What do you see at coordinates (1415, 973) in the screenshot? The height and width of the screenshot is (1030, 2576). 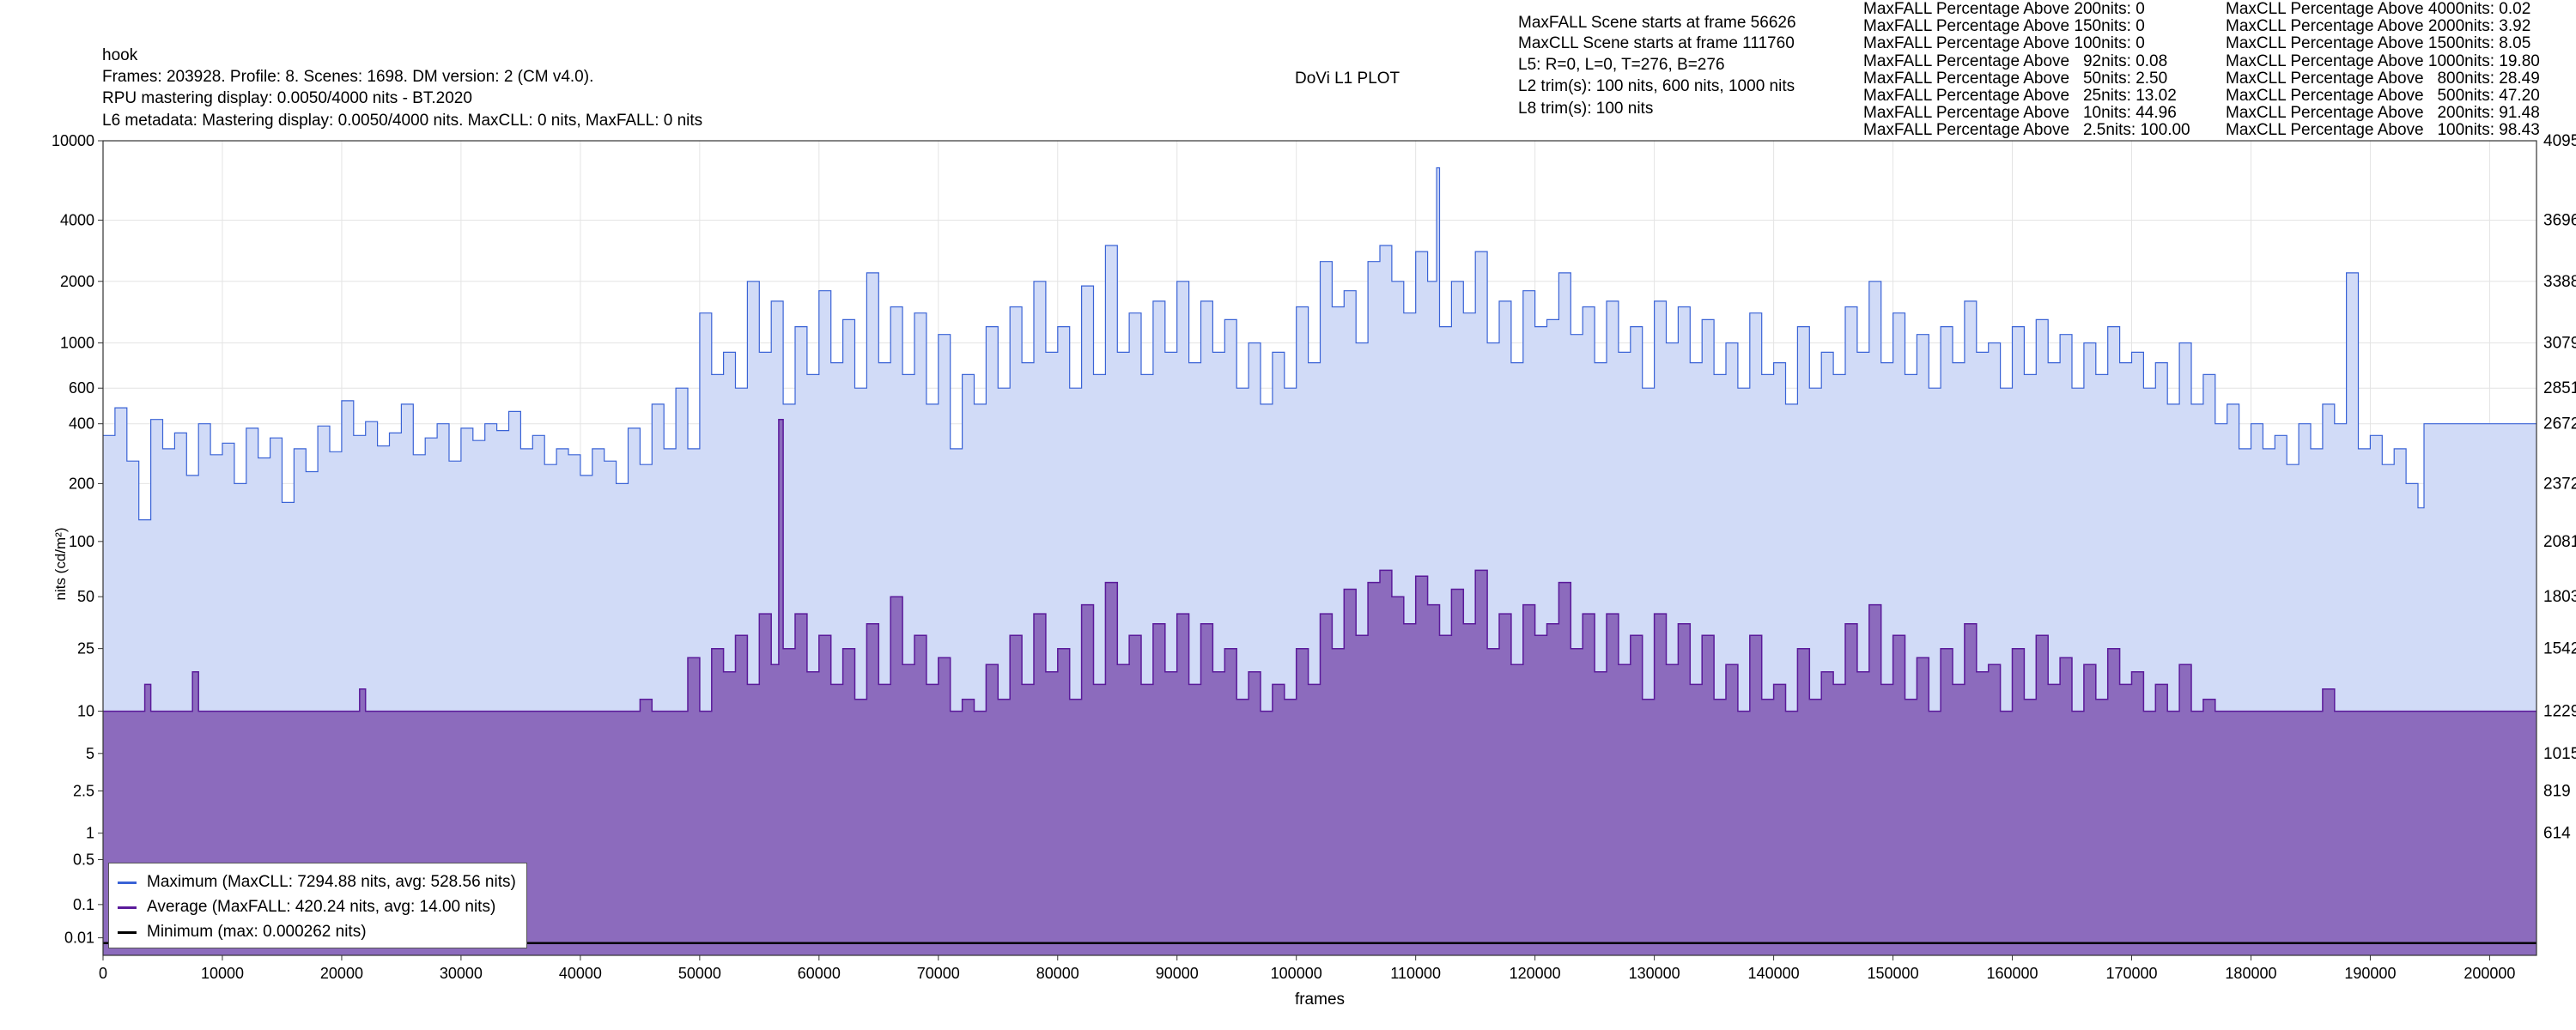 I see `x-tick-label: 110000` at bounding box center [1415, 973].